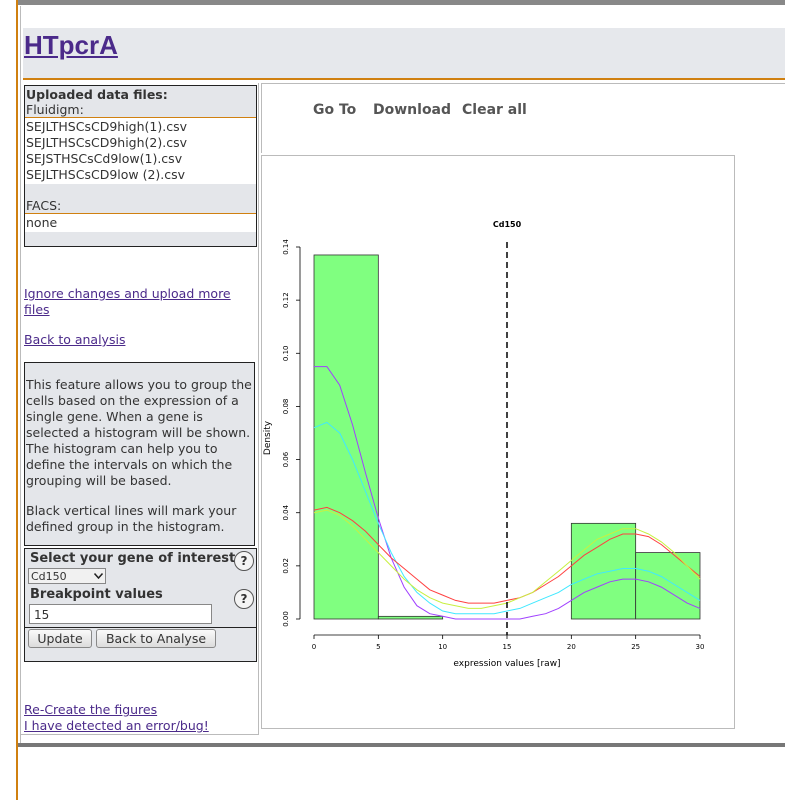 The image size is (785, 800). I want to click on back-to-analyse-button: Back to Analyse, so click(156, 638).